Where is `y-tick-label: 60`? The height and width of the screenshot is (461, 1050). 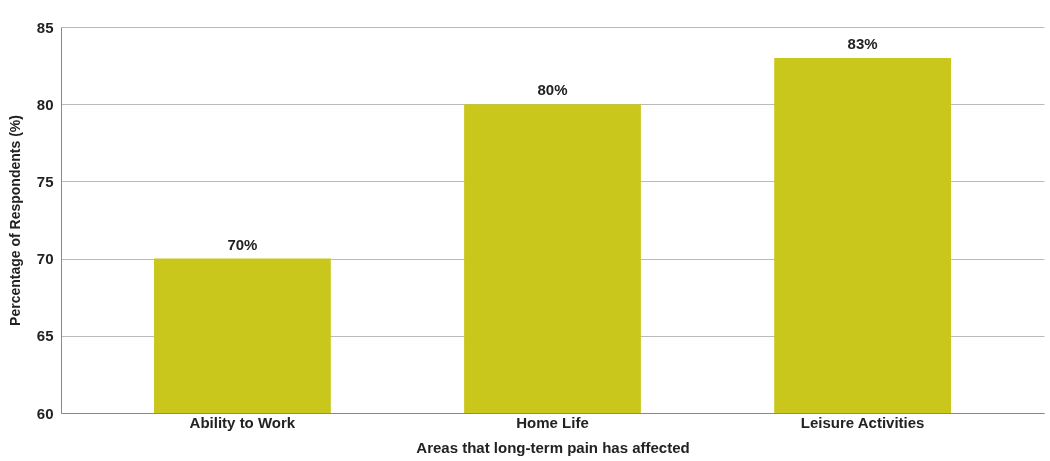 y-tick-label: 60 is located at coordinates (45, 413).